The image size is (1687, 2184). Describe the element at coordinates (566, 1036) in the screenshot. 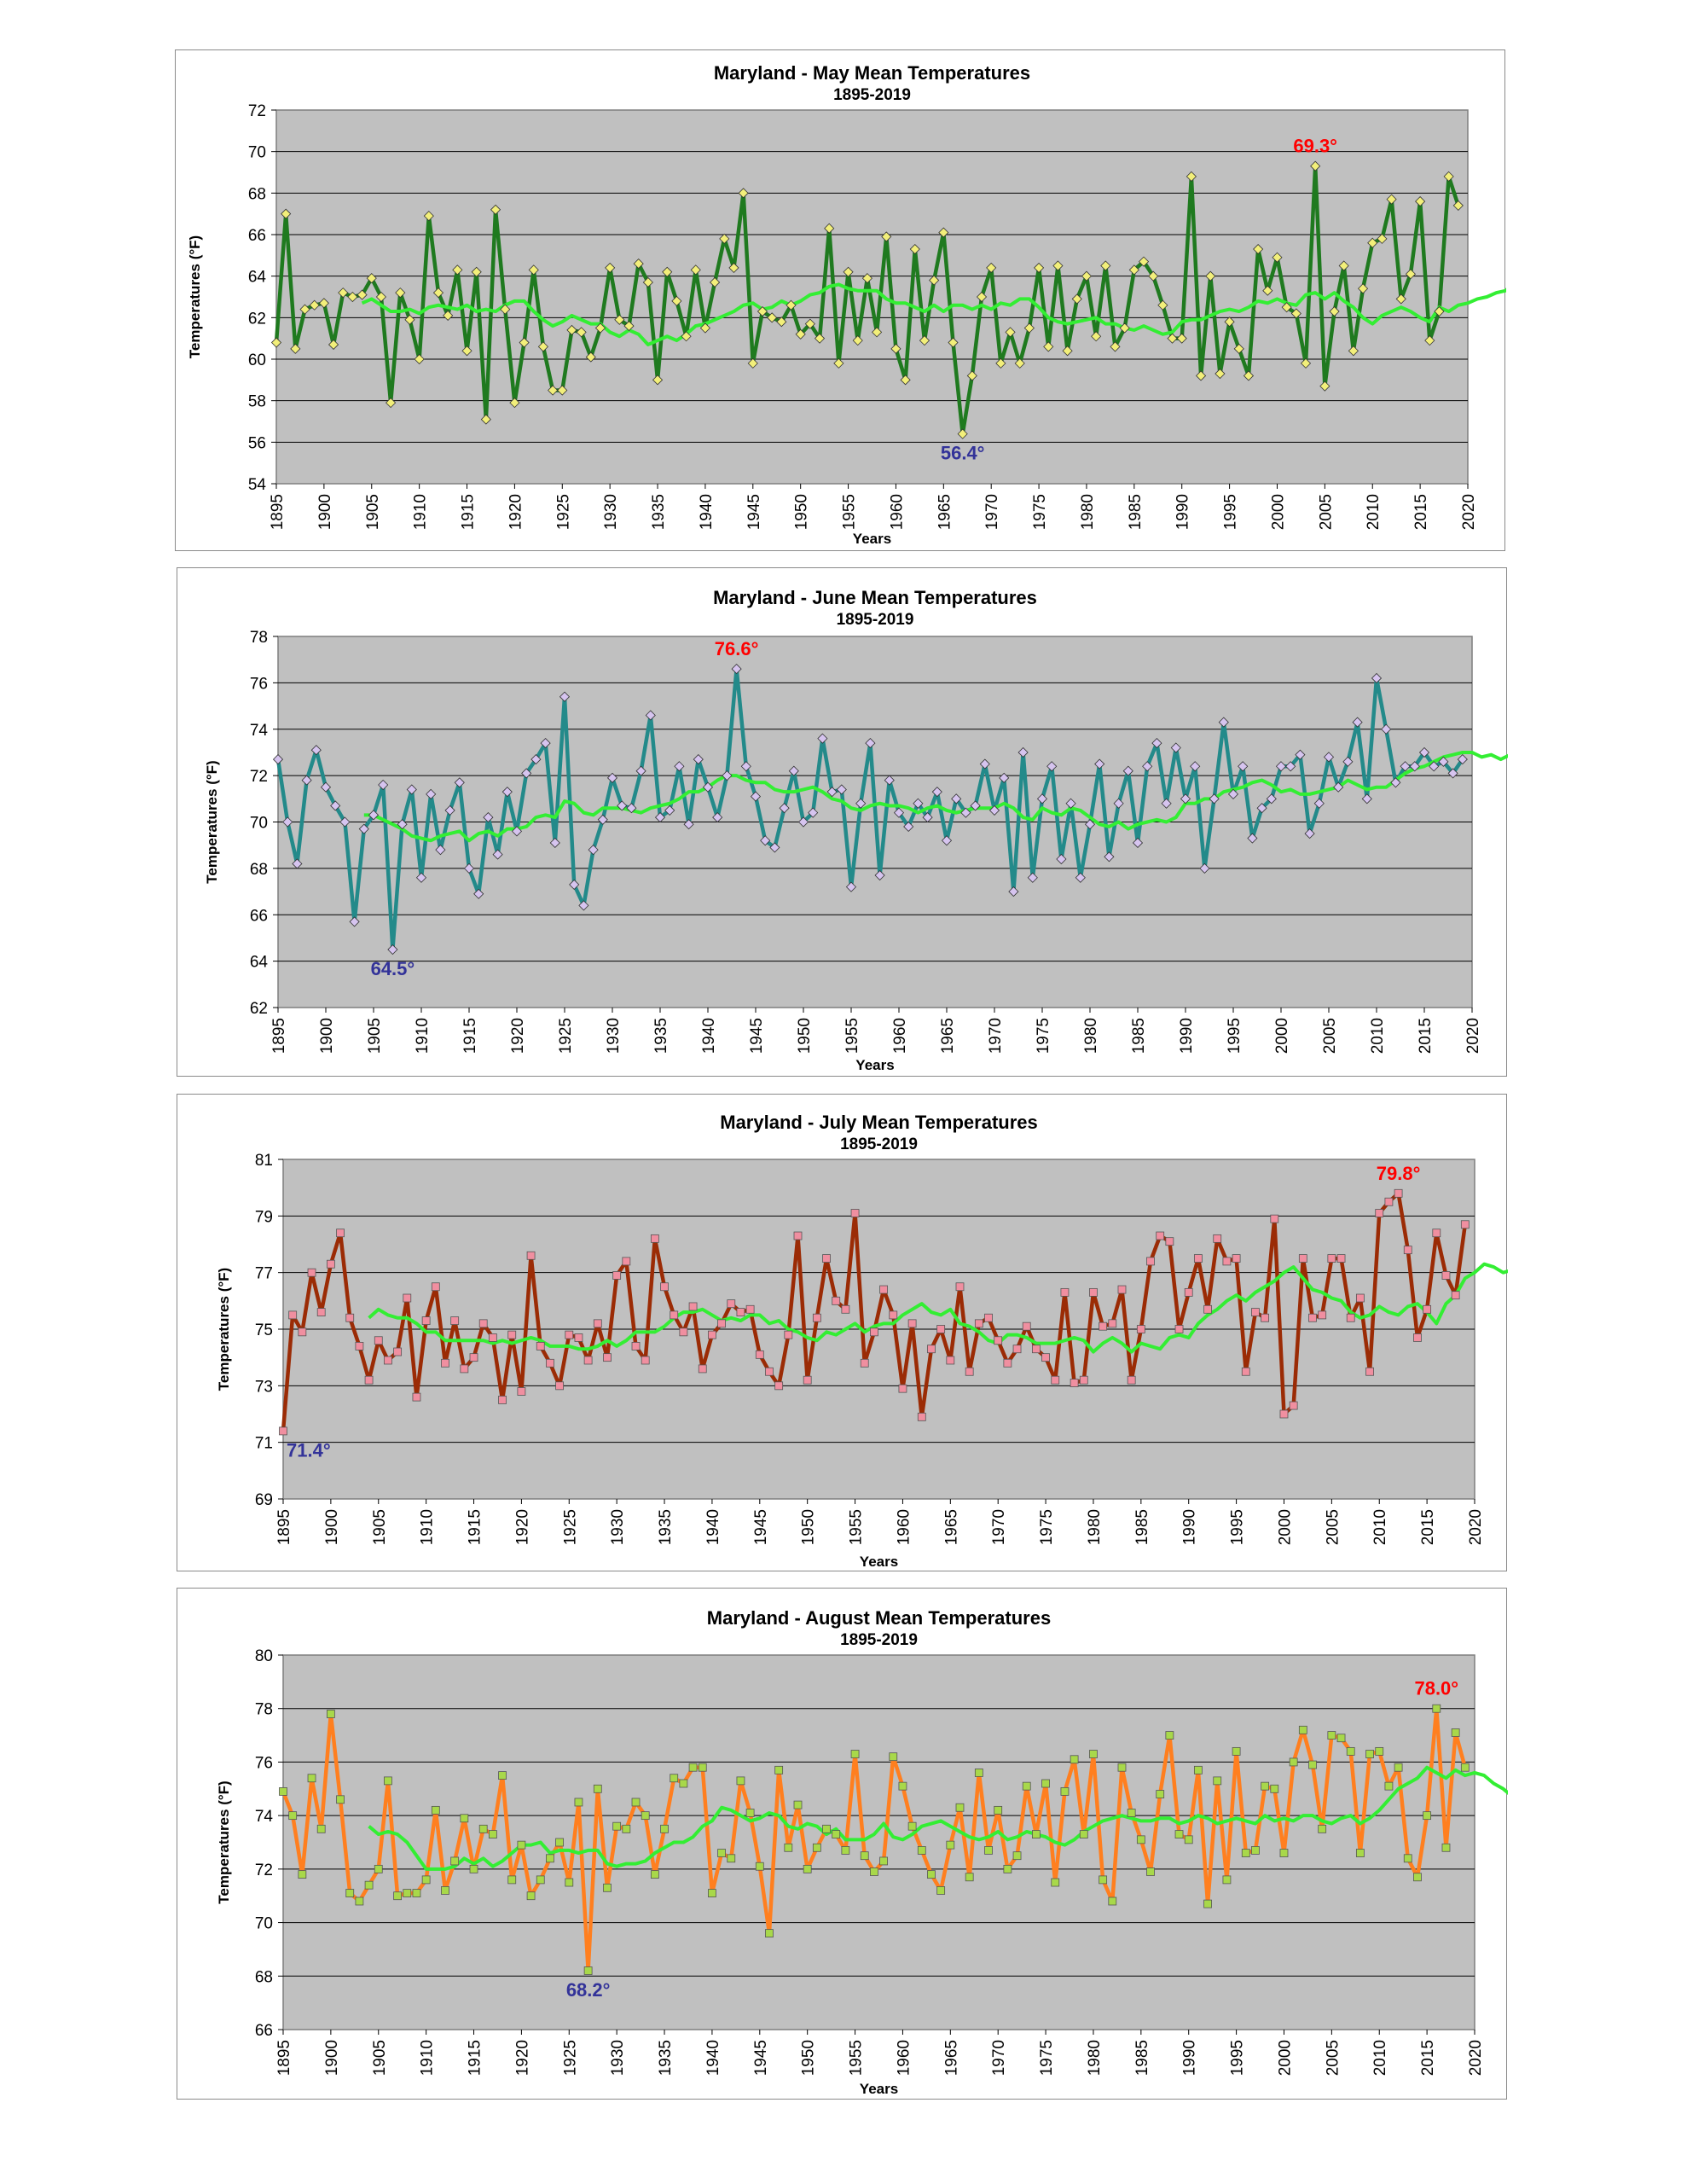

I see `june-x-tick-label: 1925` at that location.